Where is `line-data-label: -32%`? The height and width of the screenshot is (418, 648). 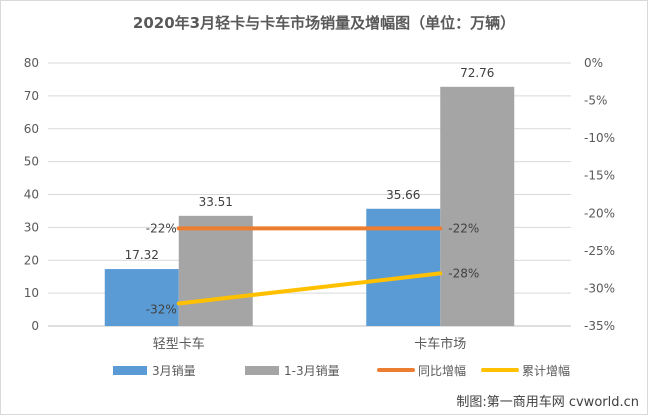
line-data-label: -32% is located at coordinates (161, 309).